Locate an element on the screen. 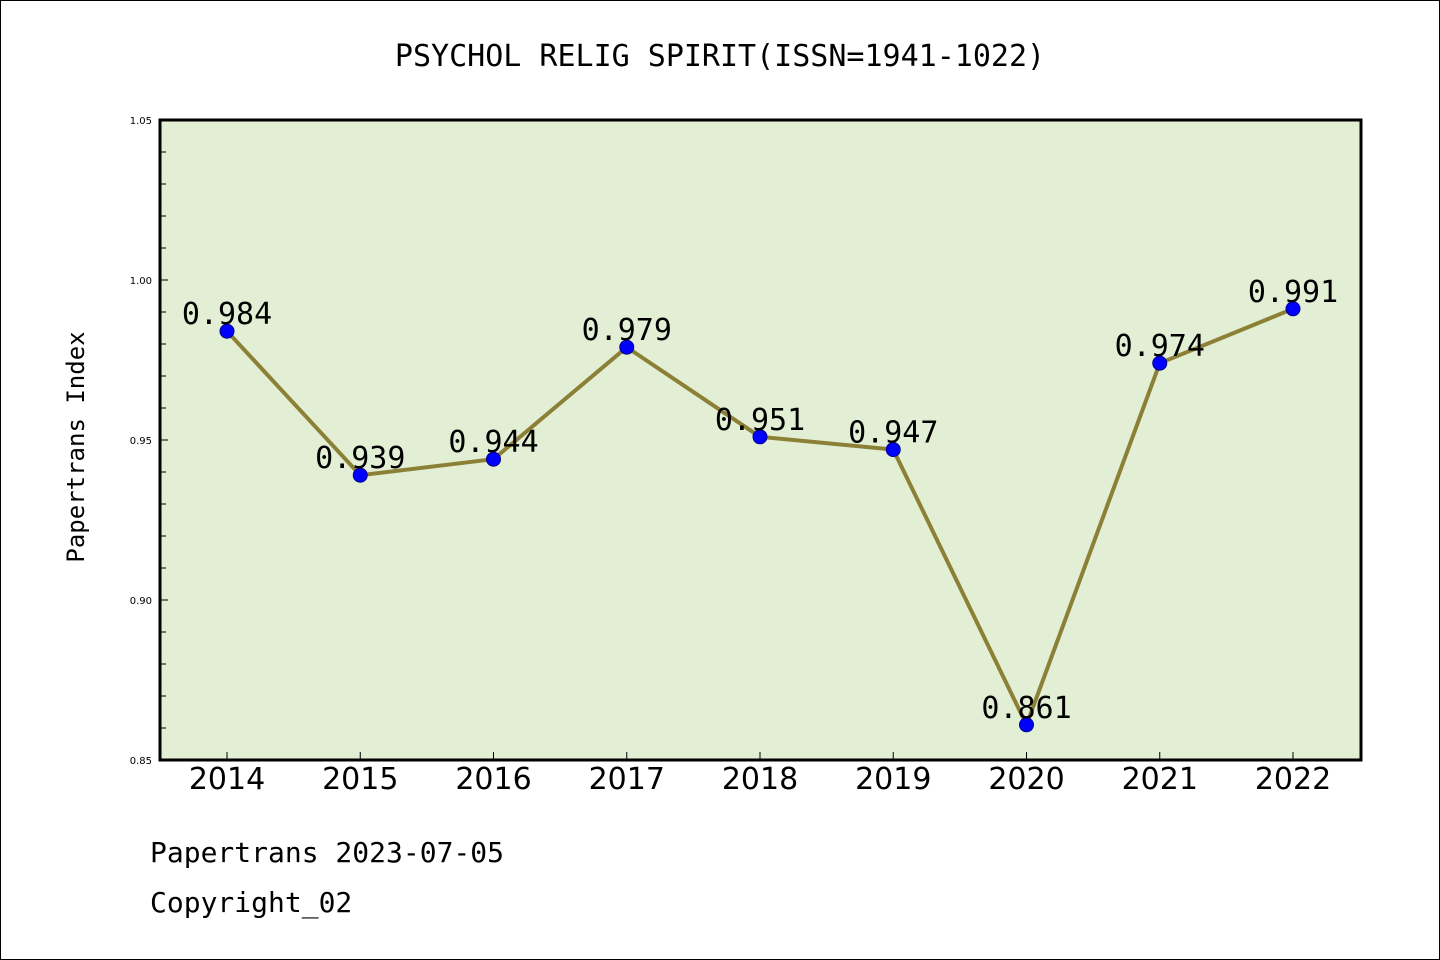 This screenshot has width=1440, height=960. x-axis-ticks: 2014 2015 2016 2017 2018 2019 2020 2021 2022 is located at coordinates (760, 774).